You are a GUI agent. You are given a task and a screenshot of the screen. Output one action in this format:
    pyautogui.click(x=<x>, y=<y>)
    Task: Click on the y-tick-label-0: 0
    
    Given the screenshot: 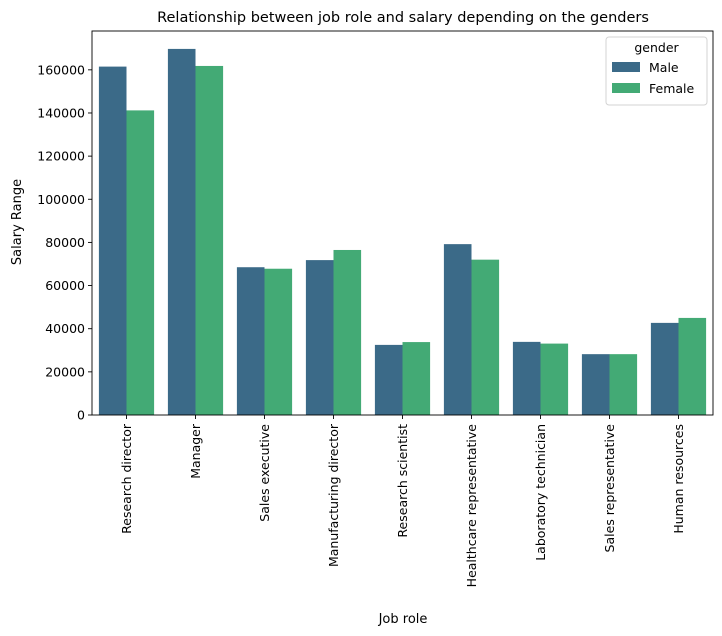 What is the action you would take?
    pyautogui.click(x=81, y=415)
    